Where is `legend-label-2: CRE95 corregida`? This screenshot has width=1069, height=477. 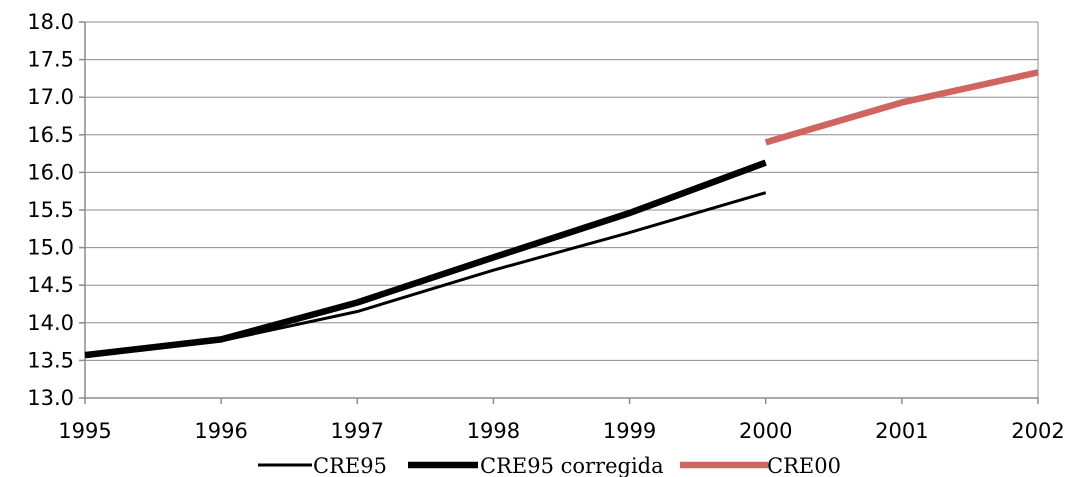 legend-label-2: CRE95 corregida is located at coordinates (572, 465).